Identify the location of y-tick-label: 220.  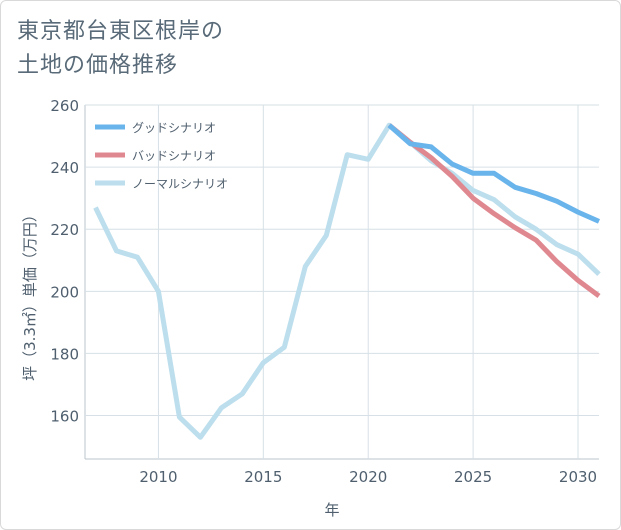
(64, 230).